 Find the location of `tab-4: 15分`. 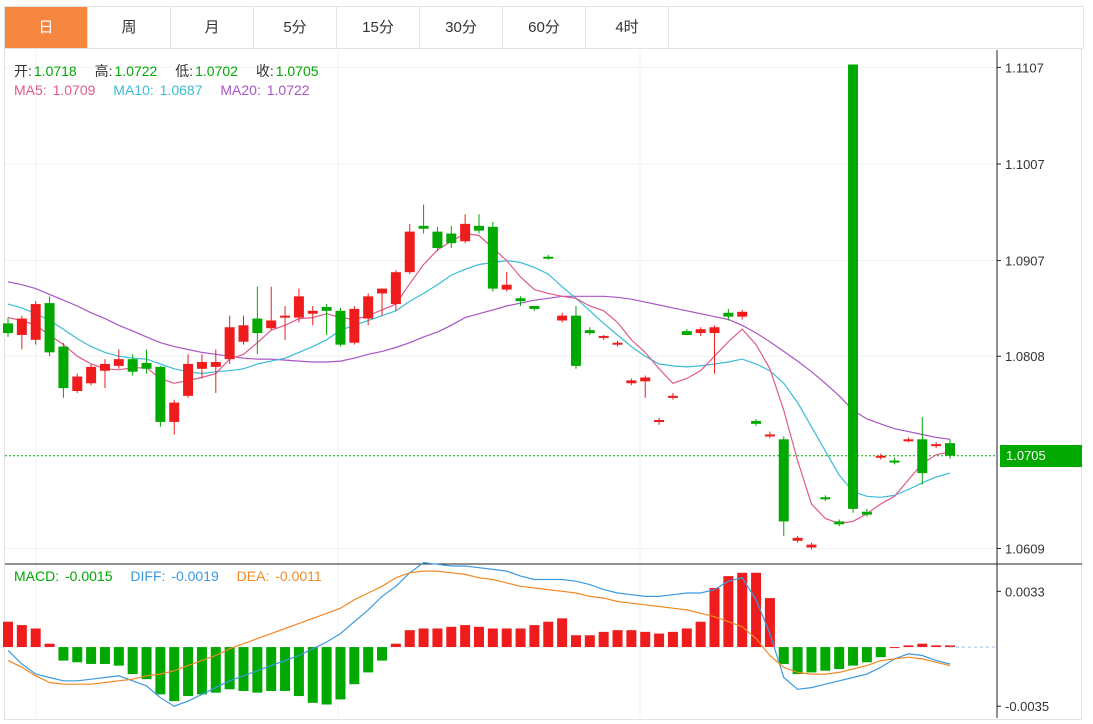

tab-4: 15分 is located at coordinates (378, 28).